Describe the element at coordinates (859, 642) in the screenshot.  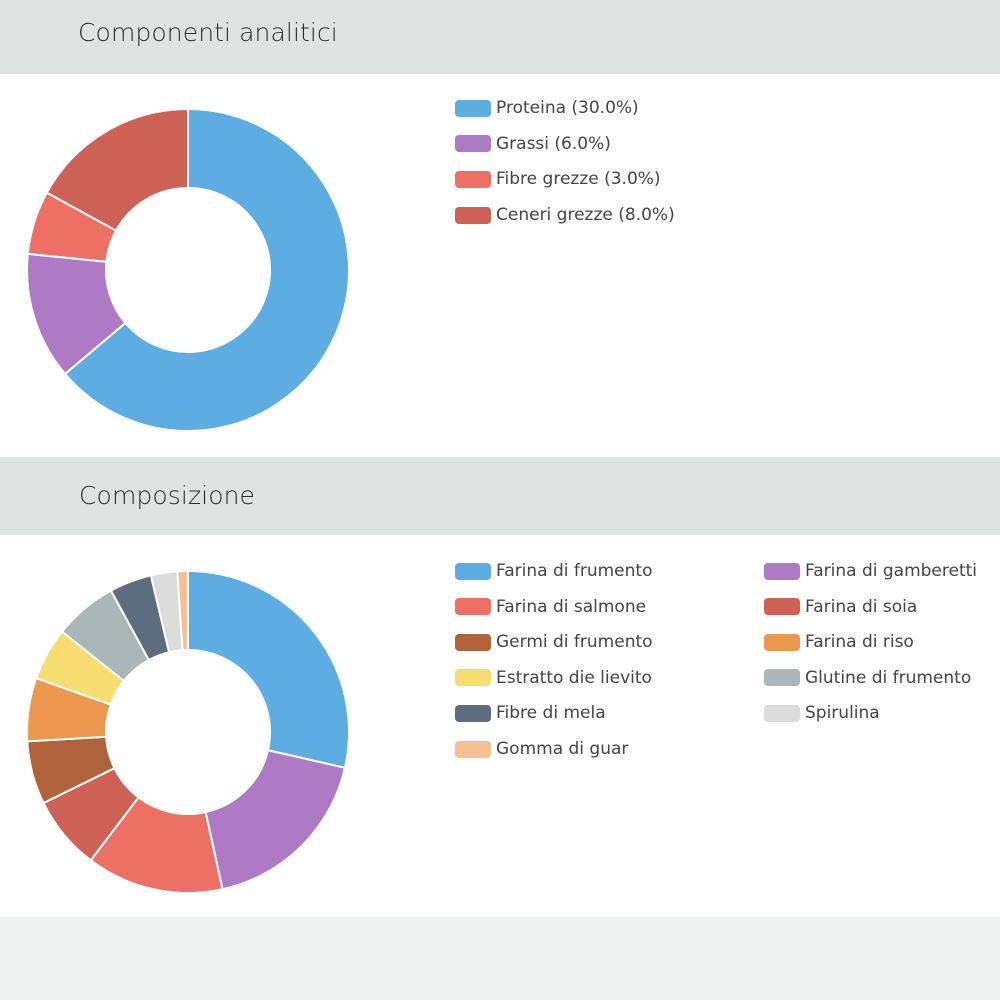
I see `legend-label: Farina di riso` at that location.